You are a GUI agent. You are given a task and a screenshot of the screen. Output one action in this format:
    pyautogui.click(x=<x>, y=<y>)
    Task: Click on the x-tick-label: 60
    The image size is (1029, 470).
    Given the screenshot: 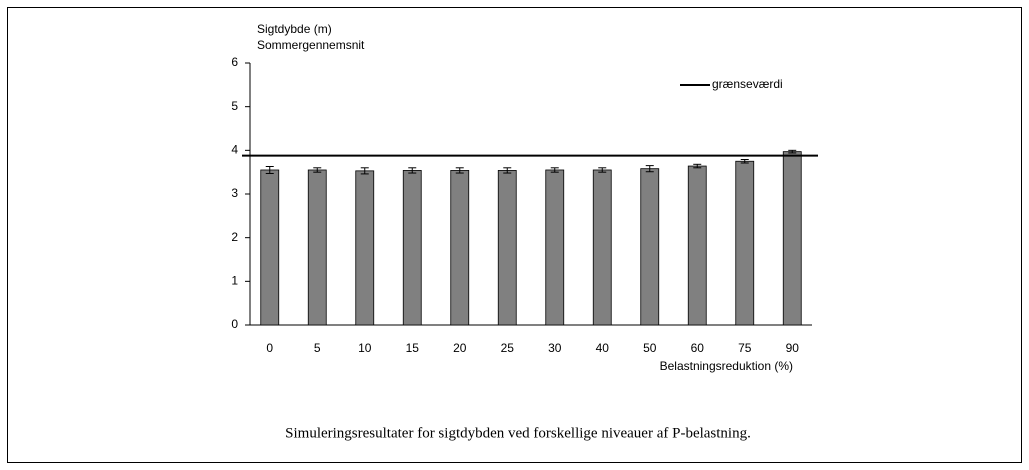 What is the action you would take?
    pyautogui.click(x=698, y=348)
    